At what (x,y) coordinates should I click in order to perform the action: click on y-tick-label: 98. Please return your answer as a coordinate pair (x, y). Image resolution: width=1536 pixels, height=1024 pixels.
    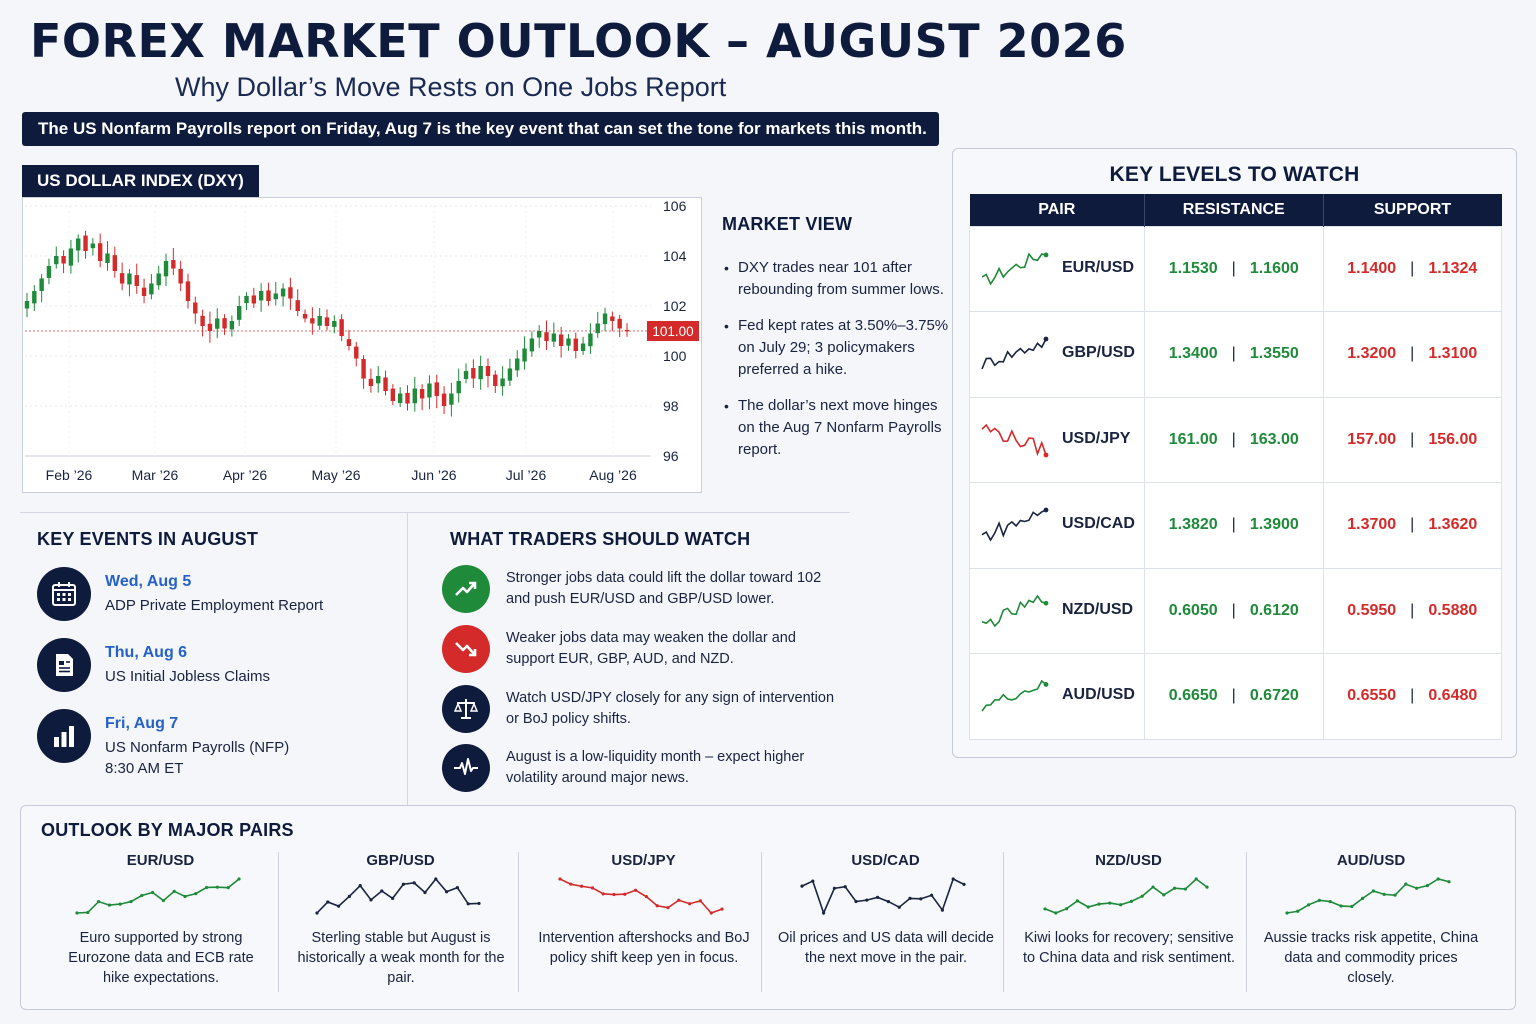
    Looking at the image, I should click on (671, 406).